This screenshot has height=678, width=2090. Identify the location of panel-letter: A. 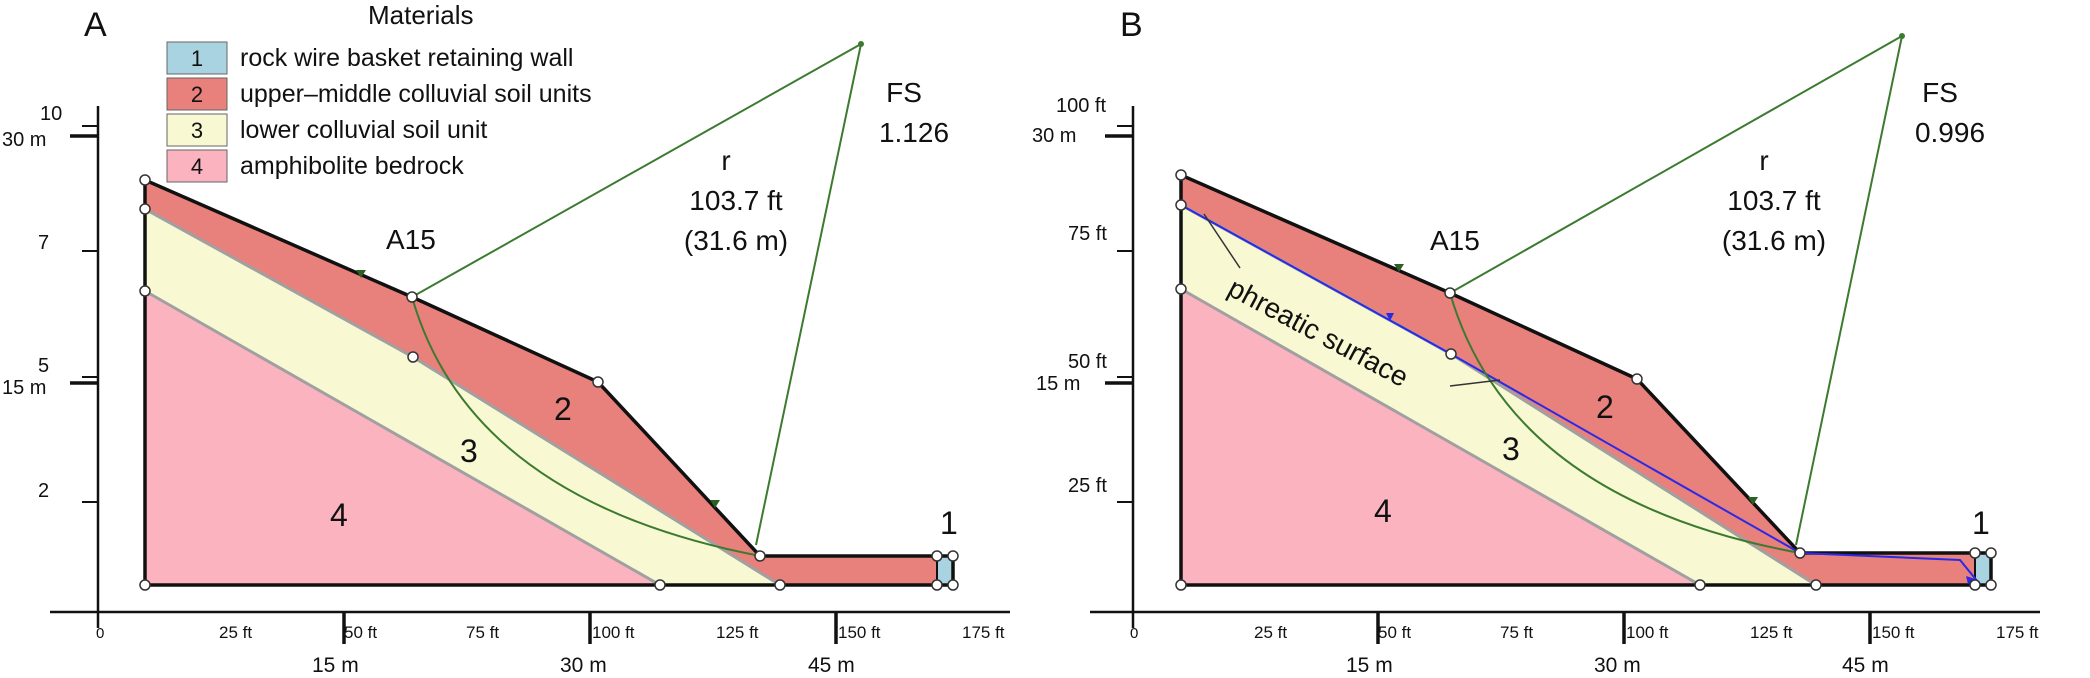
(95, 25).